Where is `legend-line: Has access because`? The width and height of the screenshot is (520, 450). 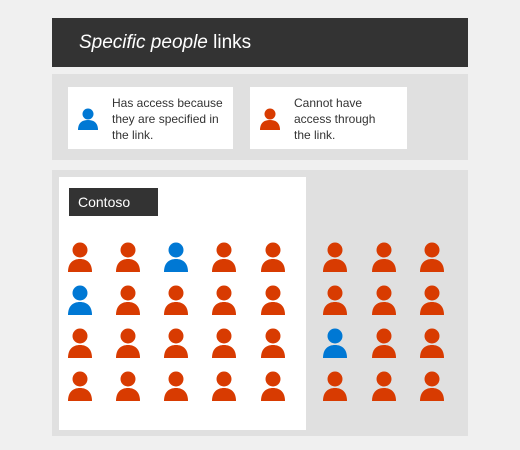
legend-line: Has access because is located at coordinates (167, 103).